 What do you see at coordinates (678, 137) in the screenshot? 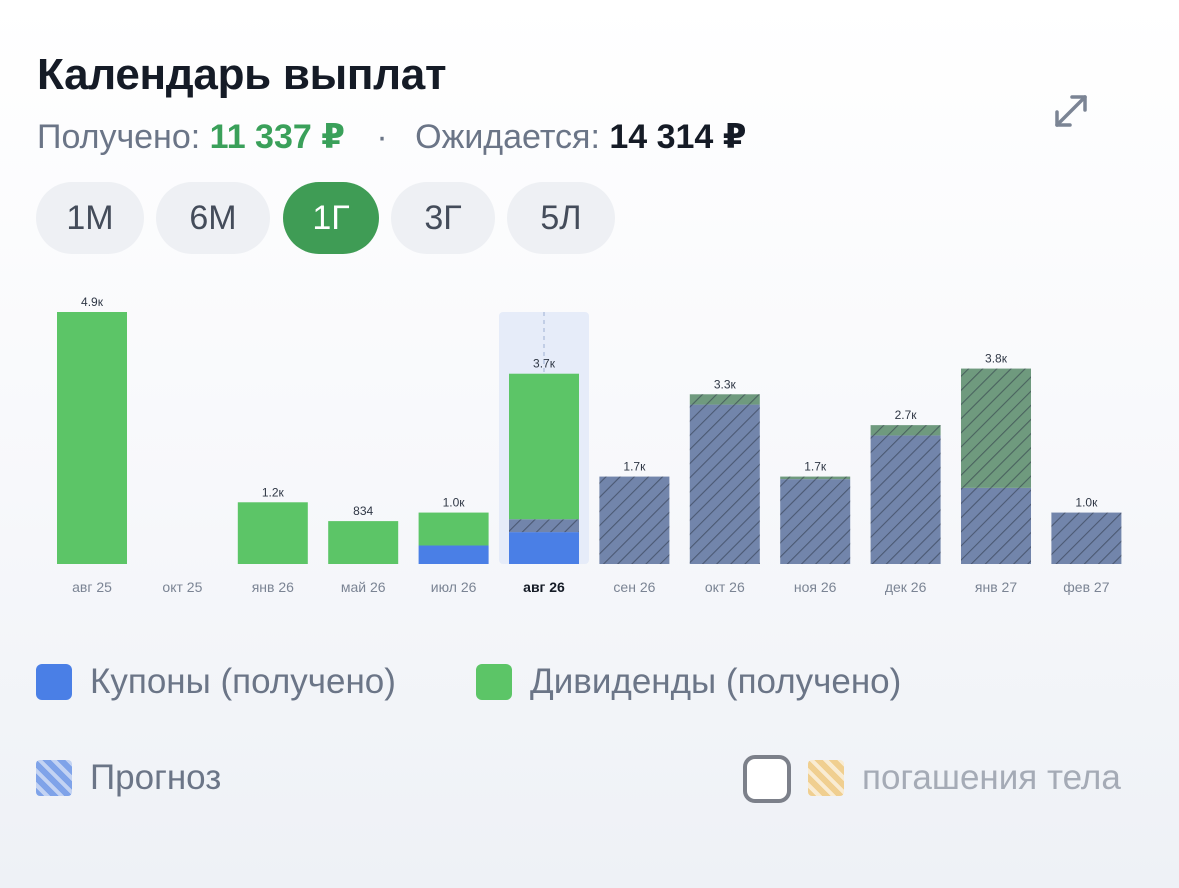
I see `expected-value: 14 314 ₽` at bounding box center [678, 137].